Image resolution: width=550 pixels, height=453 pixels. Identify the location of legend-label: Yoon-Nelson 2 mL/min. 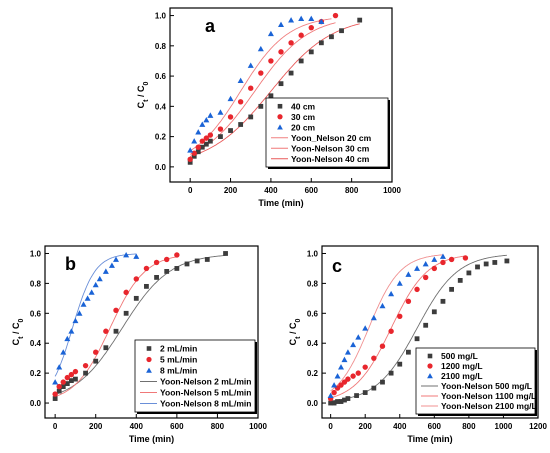
(205, 382).